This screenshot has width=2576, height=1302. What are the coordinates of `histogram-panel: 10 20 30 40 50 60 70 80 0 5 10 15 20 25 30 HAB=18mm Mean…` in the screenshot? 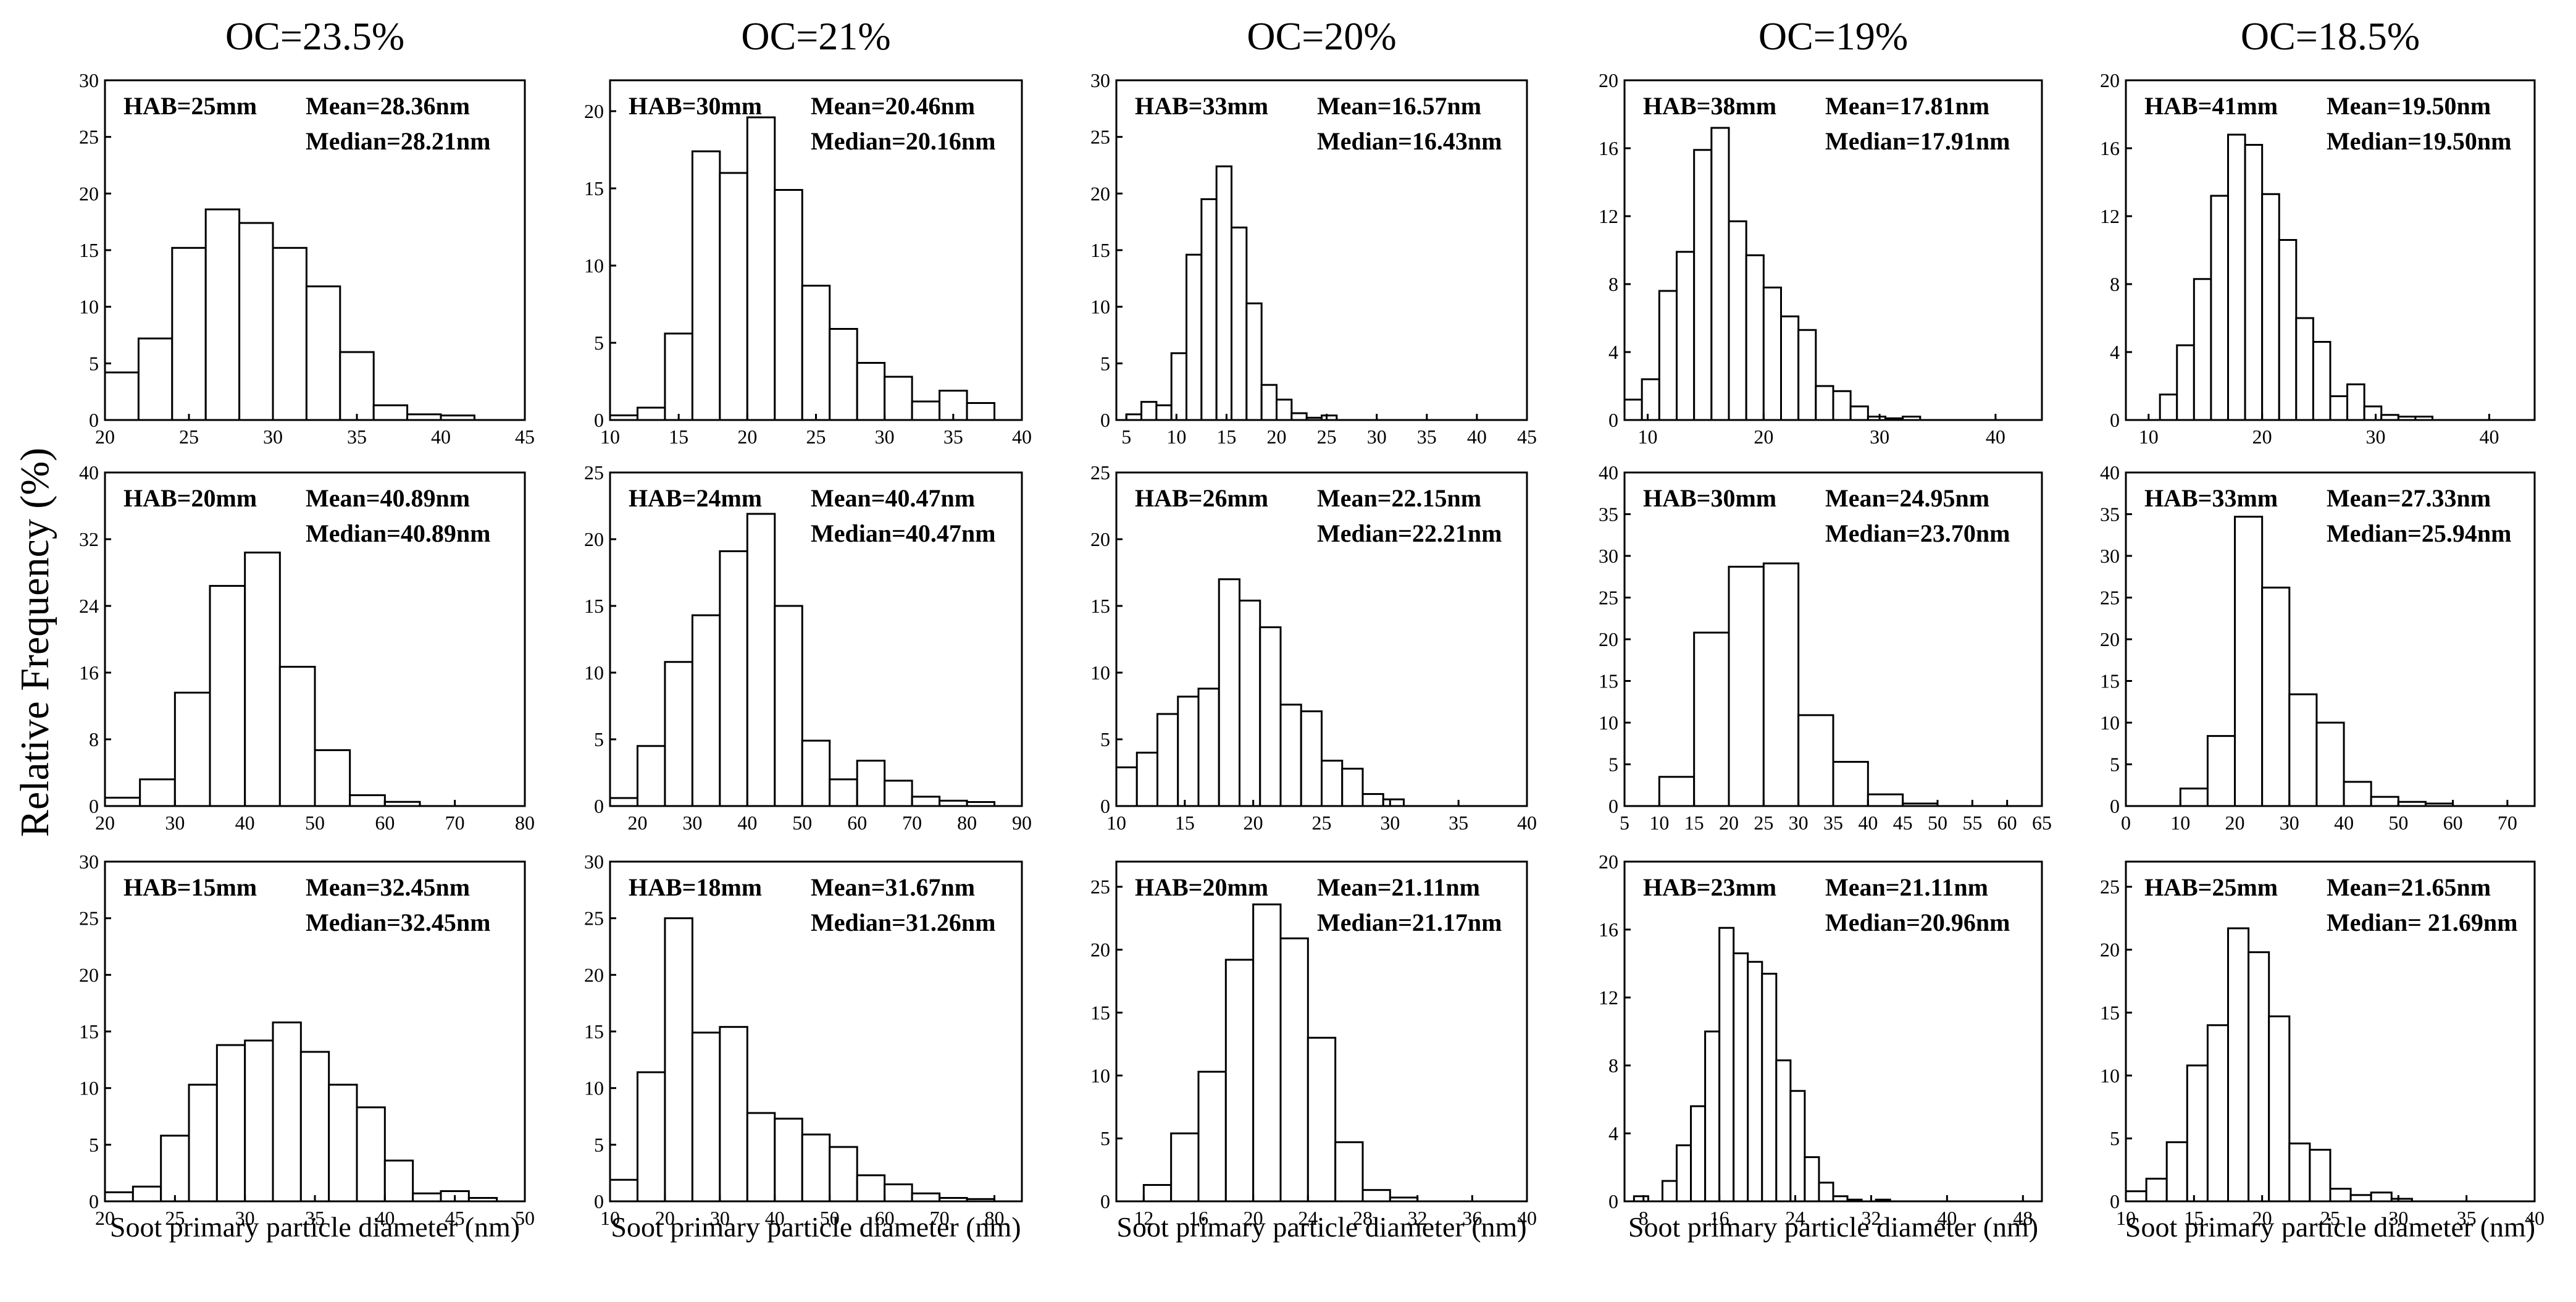 It's located at (803, 1039).